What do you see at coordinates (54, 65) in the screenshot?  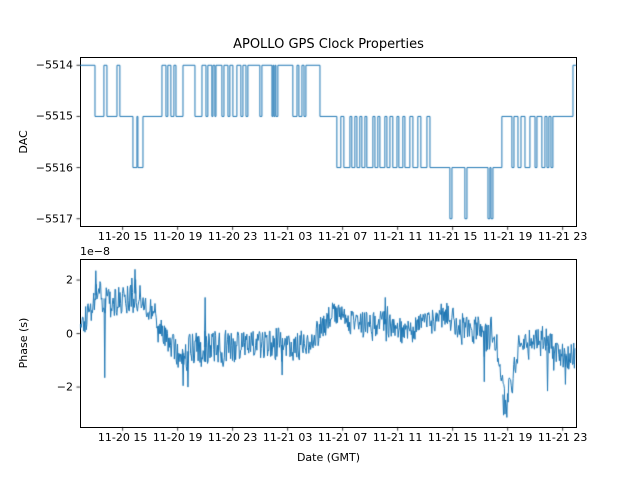 I see `dac-y-tick-label: −5514` at bounding box center [54, 65].